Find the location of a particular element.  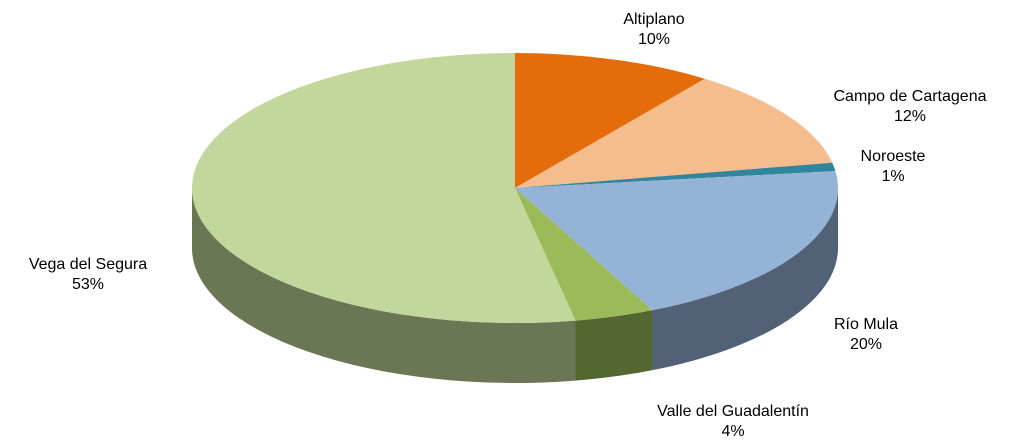

slice-label: Altiplano is located at coordinates (653, 19).